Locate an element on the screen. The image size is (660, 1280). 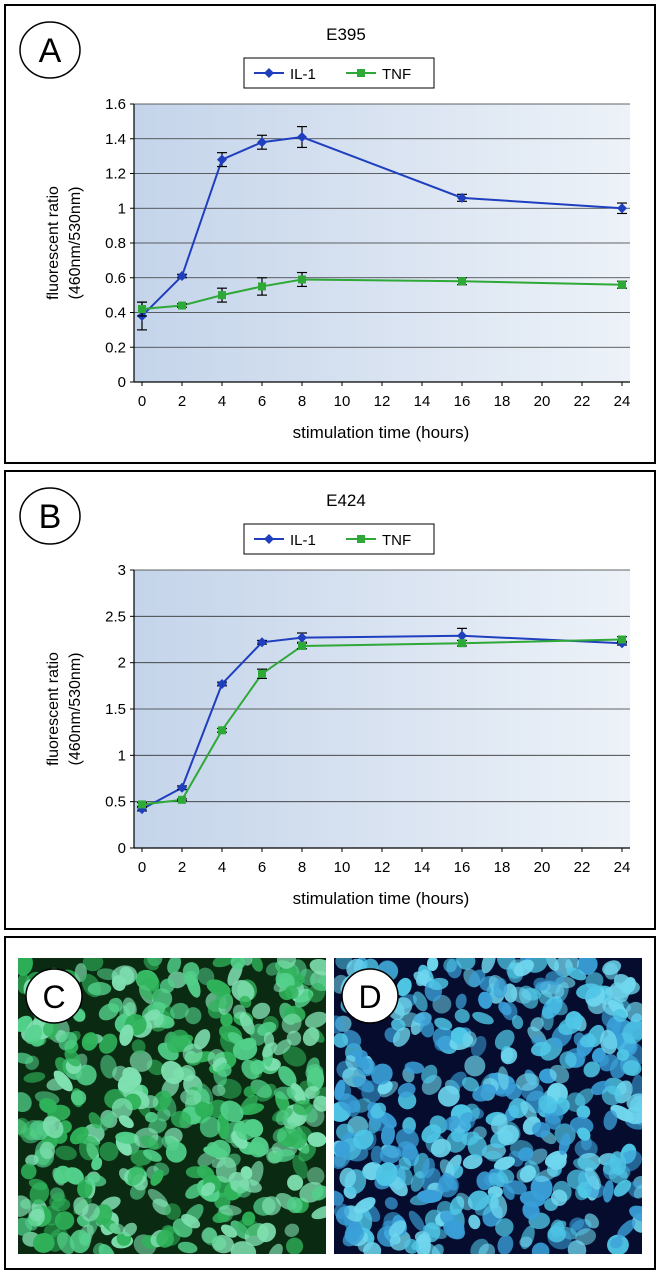
y-tick-label: 1 is located at coordinates (122, 755).